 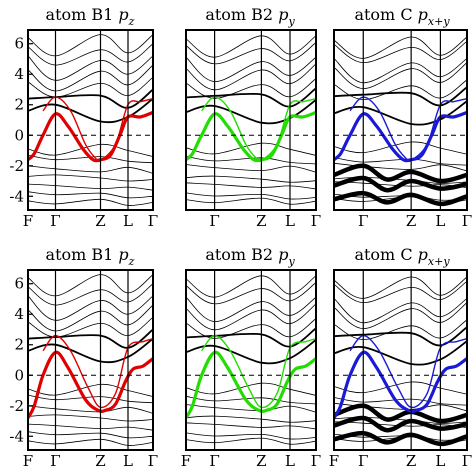 I want to click on panel-title: atom B1 pz, so click(x=90, y=16).